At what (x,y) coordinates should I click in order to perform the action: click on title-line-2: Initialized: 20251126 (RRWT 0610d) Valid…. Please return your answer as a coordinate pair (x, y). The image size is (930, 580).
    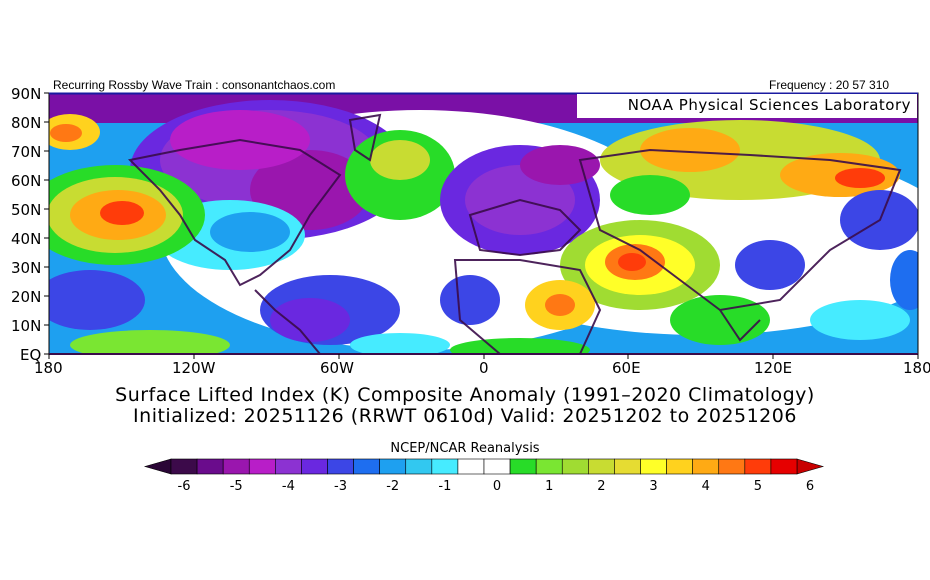
    Looking at the image, I should click on (465, 416).